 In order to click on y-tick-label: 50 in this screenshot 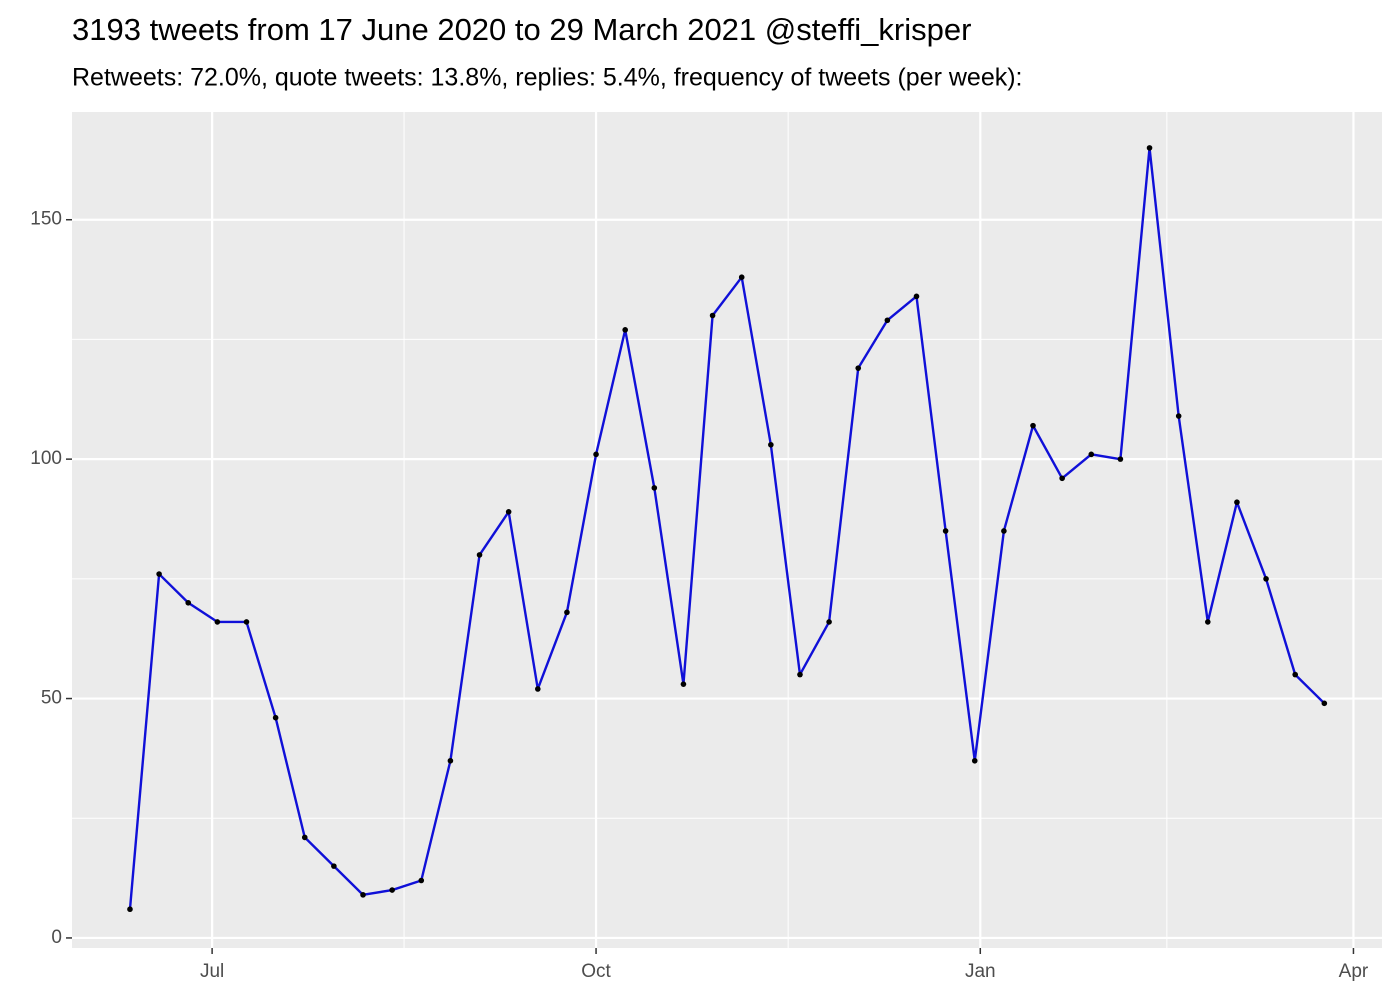, I will do `click(51, 698)`.